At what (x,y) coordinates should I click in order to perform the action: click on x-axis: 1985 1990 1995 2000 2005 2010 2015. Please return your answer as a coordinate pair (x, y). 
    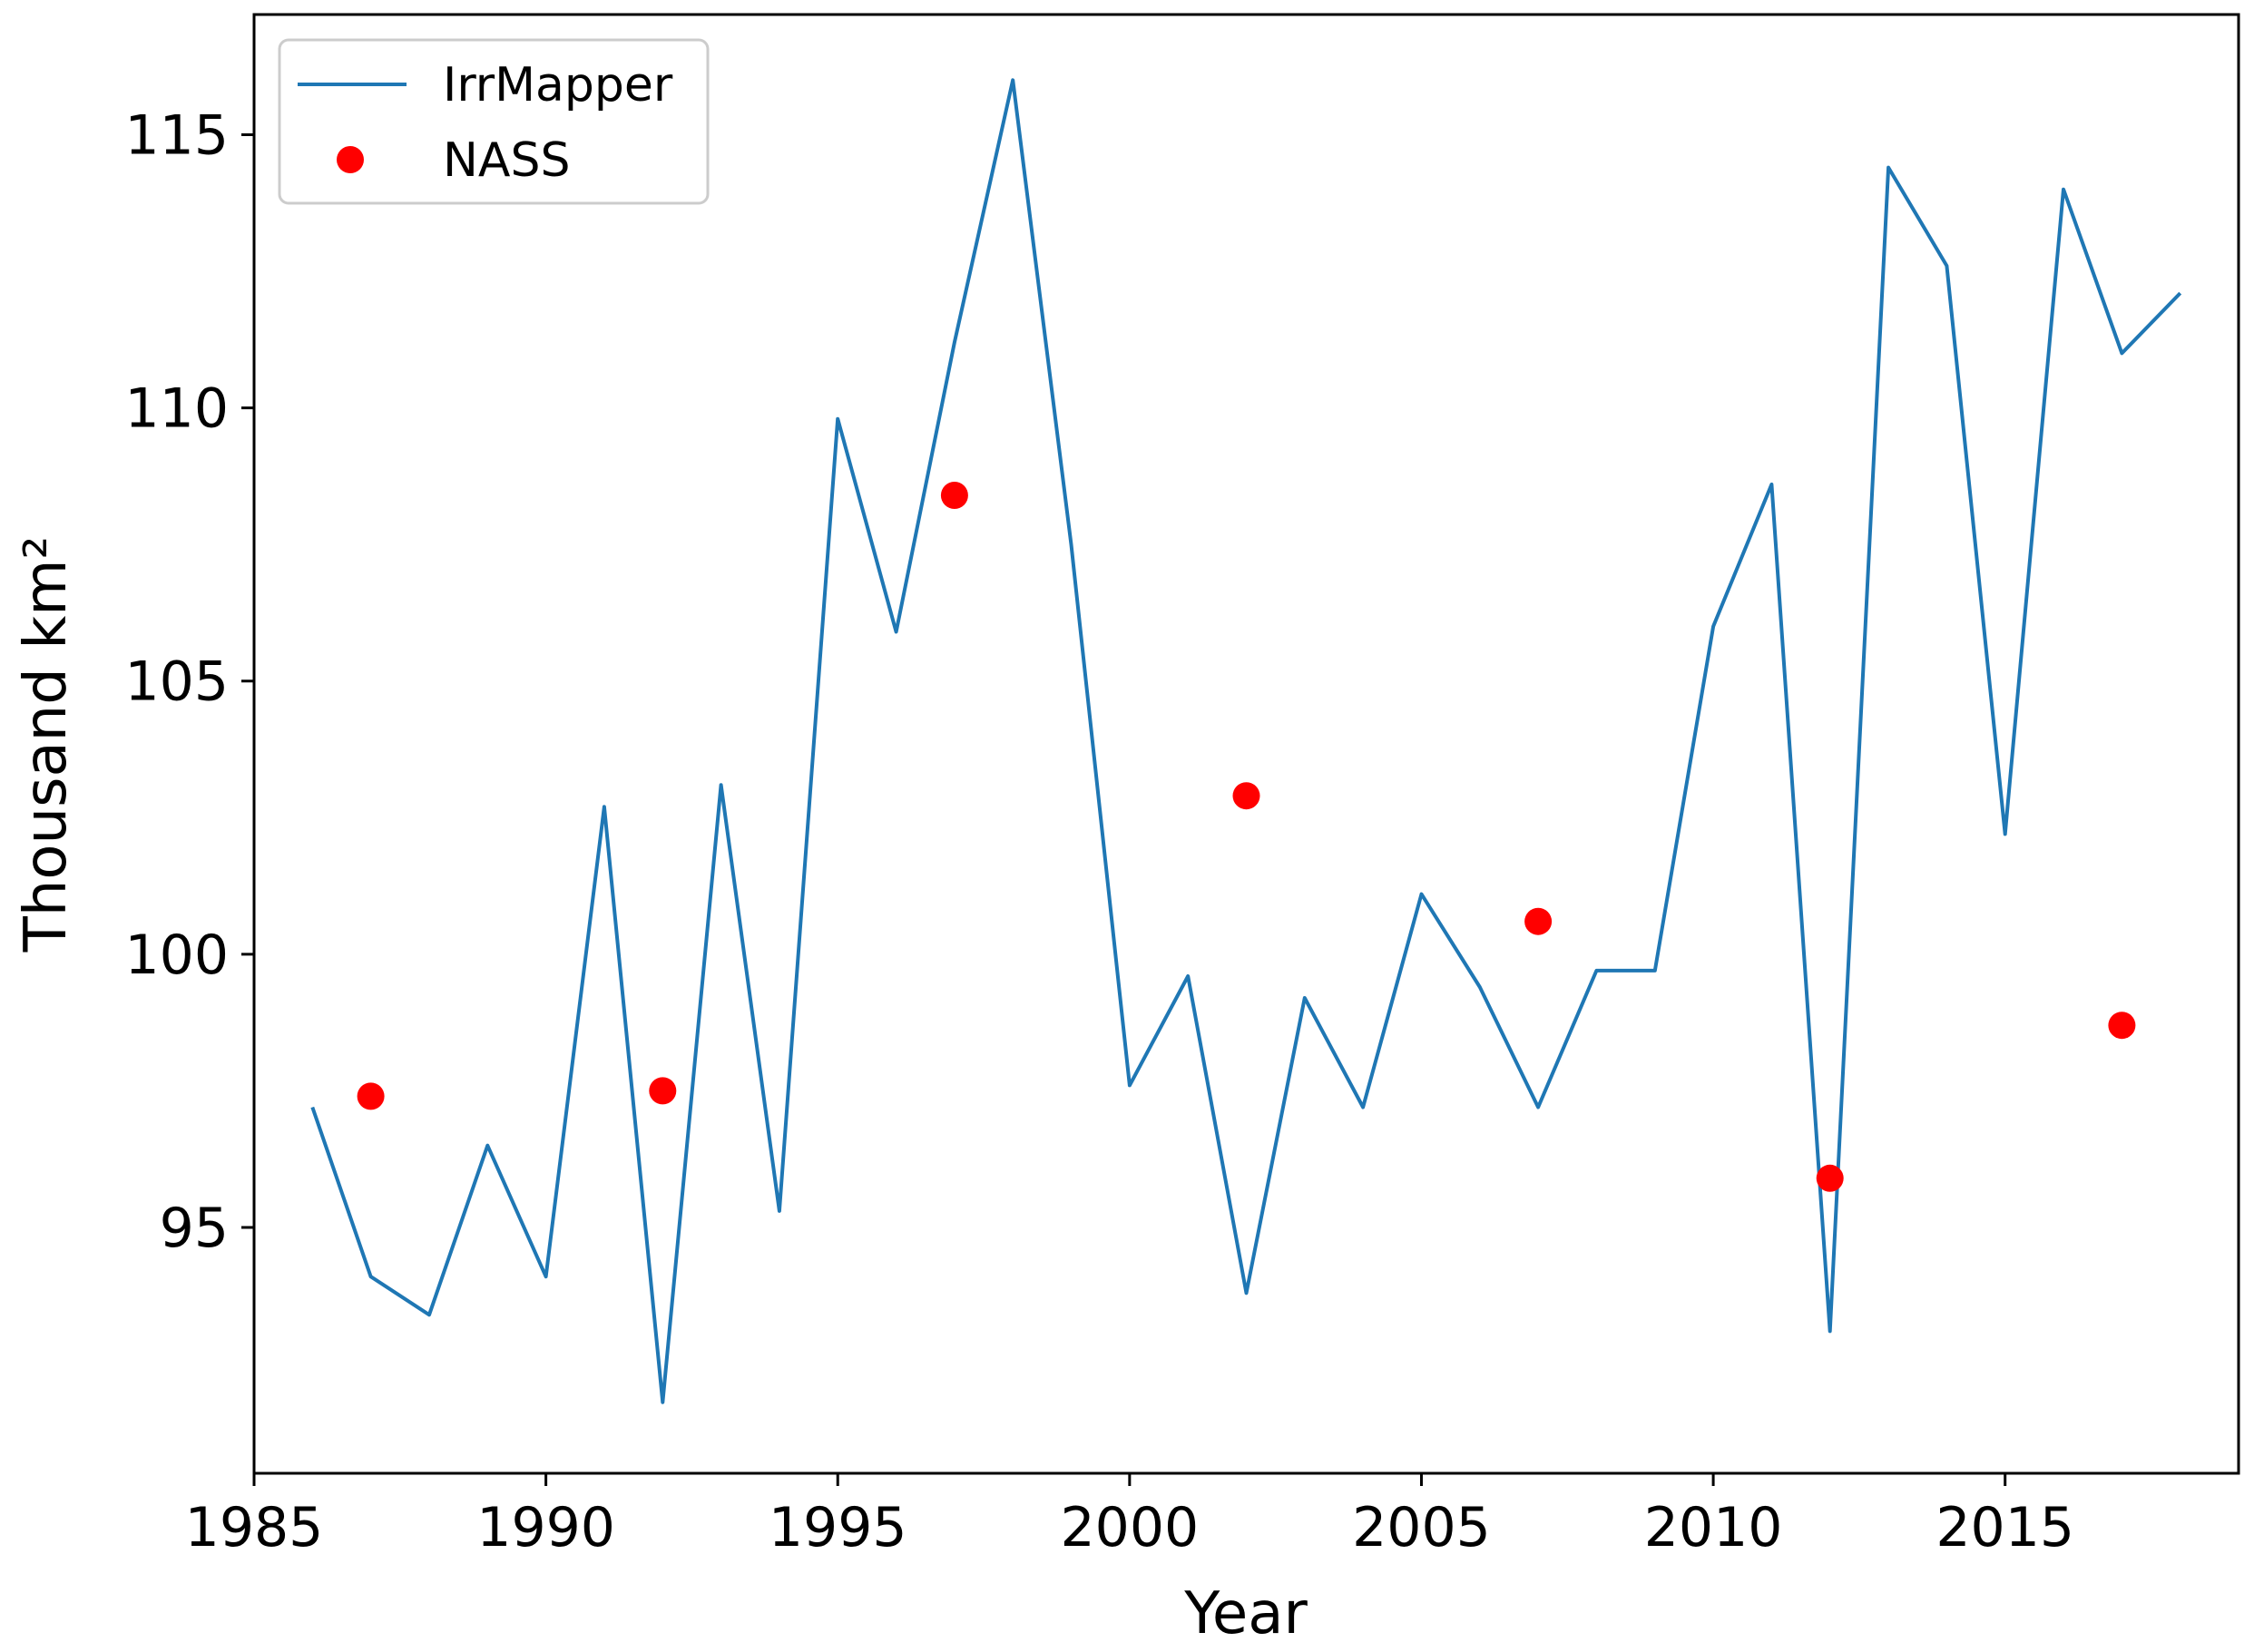
    Looking at the image, I should click on (1129, 1516).